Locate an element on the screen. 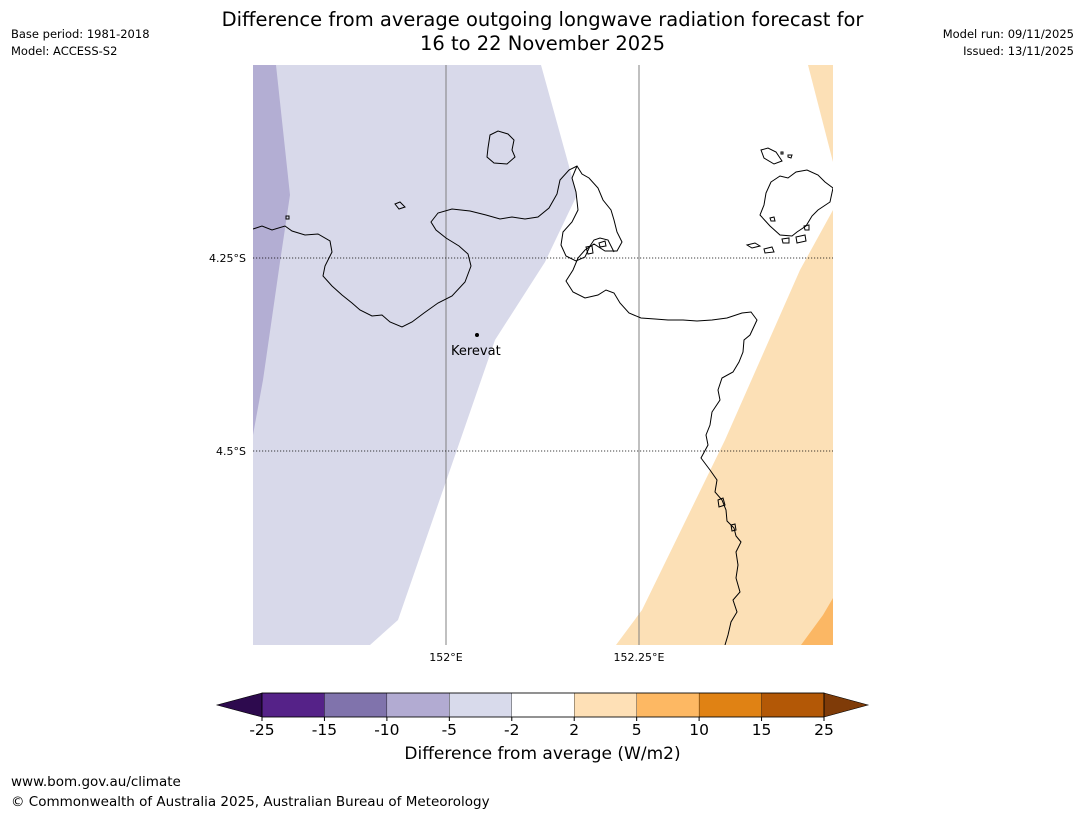  colorbar-tick-labels: -25 -15 -10 -5 -2 2 5 10 15 25 is located at coordinates (541, 728).